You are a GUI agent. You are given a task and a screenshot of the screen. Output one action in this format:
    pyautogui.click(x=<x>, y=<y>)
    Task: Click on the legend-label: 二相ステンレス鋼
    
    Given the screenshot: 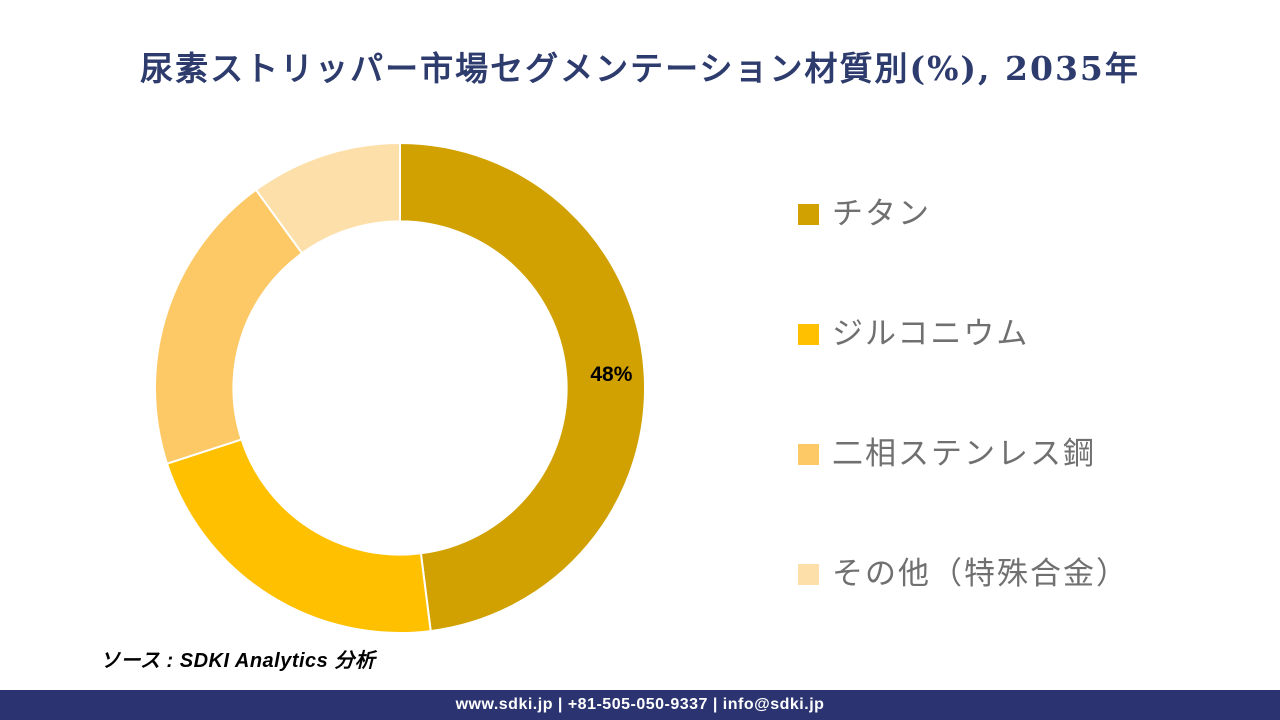 What is the action you would take?
    pyautogui.click(x=964, y=453)
    